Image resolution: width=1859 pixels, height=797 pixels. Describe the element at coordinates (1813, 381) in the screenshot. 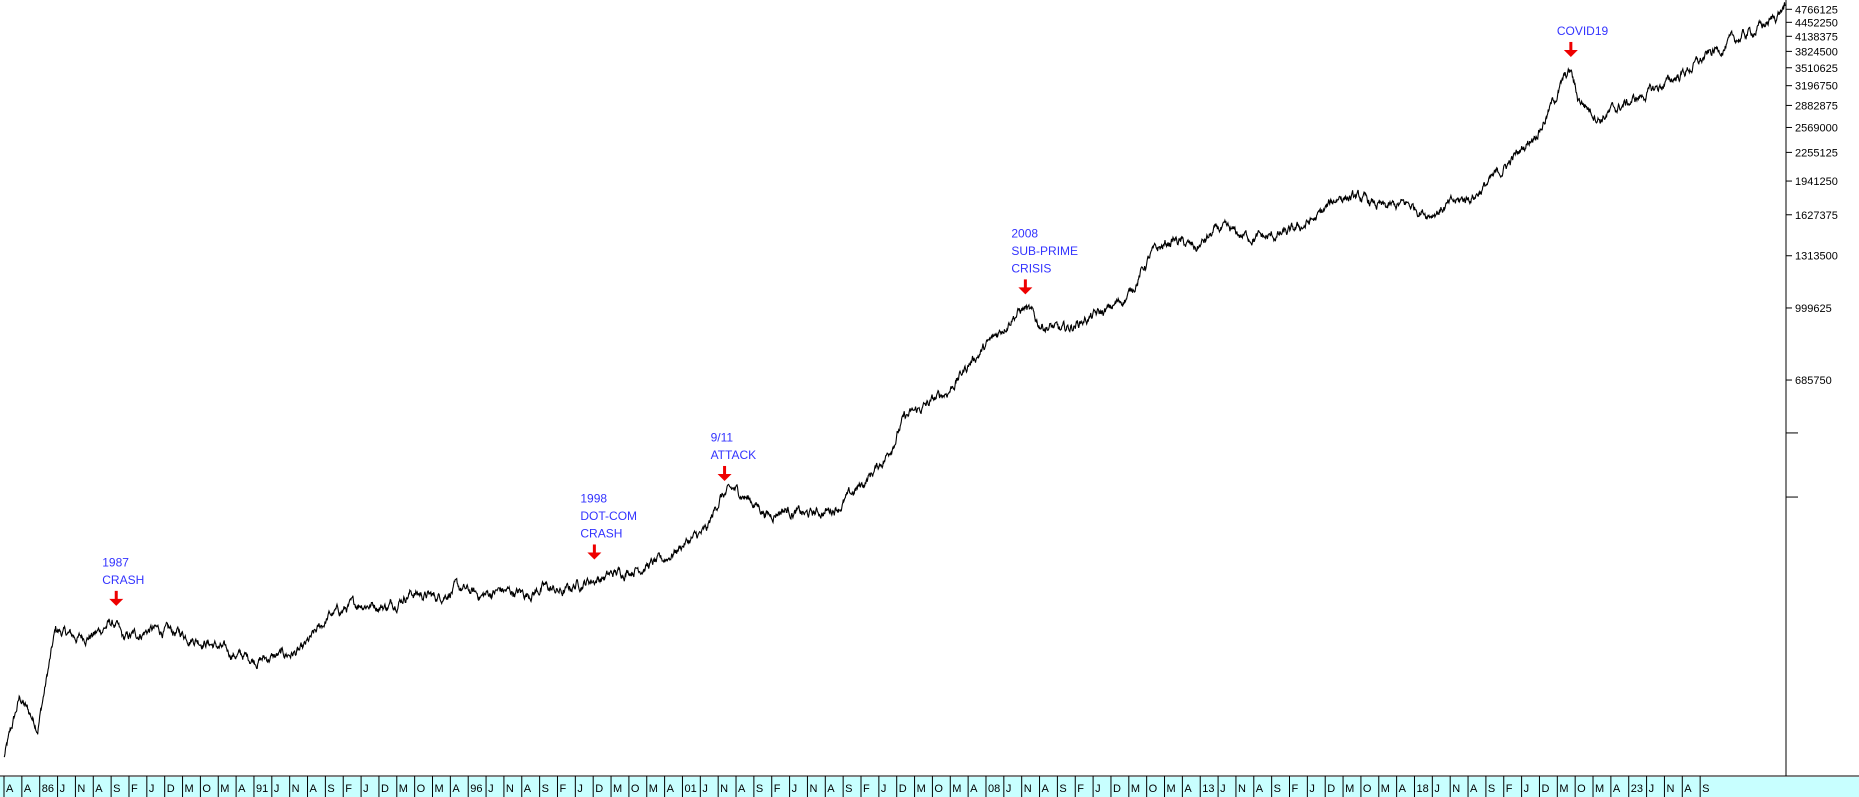

I see `y-tick-label: 685750` at that location.